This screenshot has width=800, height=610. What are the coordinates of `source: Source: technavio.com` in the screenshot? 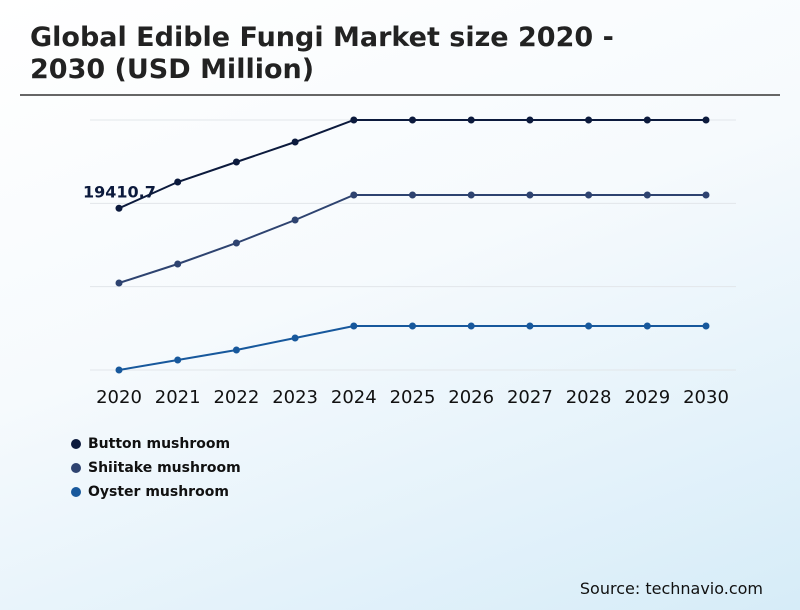 It's located at (671, 588).